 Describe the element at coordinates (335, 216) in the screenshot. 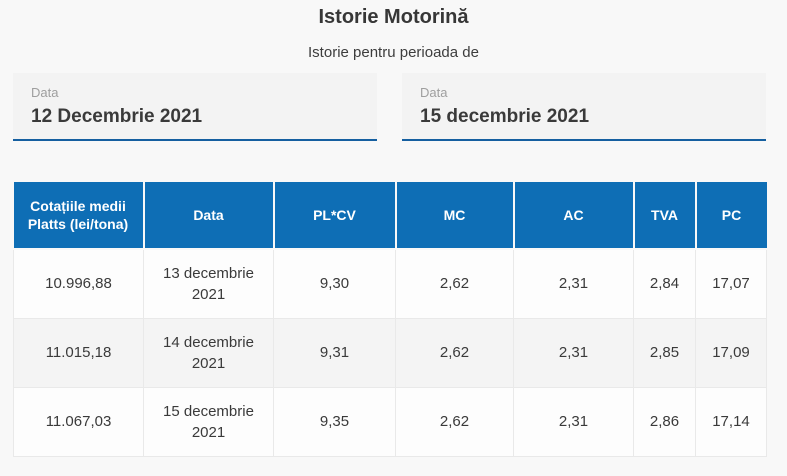

I see `column-header-plcv: PL*CV` at that location.